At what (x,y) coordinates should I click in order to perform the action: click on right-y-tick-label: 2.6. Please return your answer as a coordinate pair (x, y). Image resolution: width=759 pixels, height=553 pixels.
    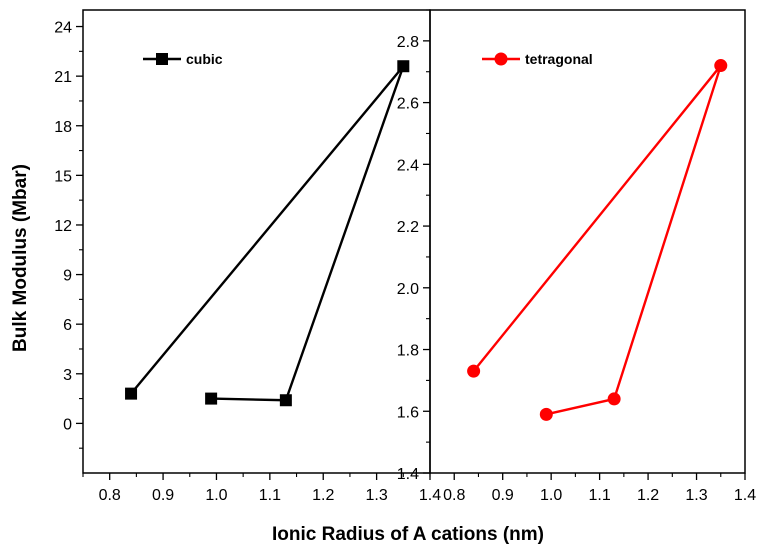
    Looking at the image, I should click on (408, 104).